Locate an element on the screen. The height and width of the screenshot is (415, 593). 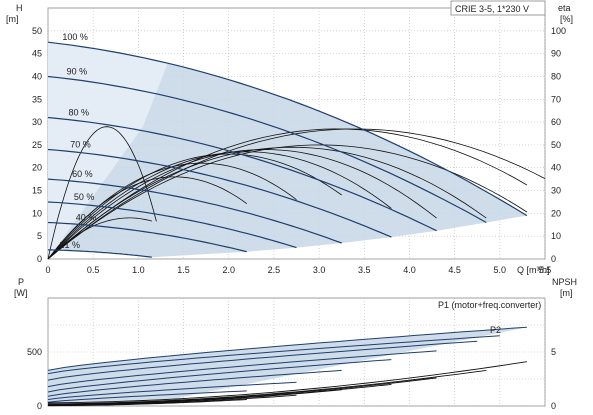
eta-y-tick-labels: 0 10 20 30 40 50 60 70 80 90 100 is located at coordinates (558, 145).